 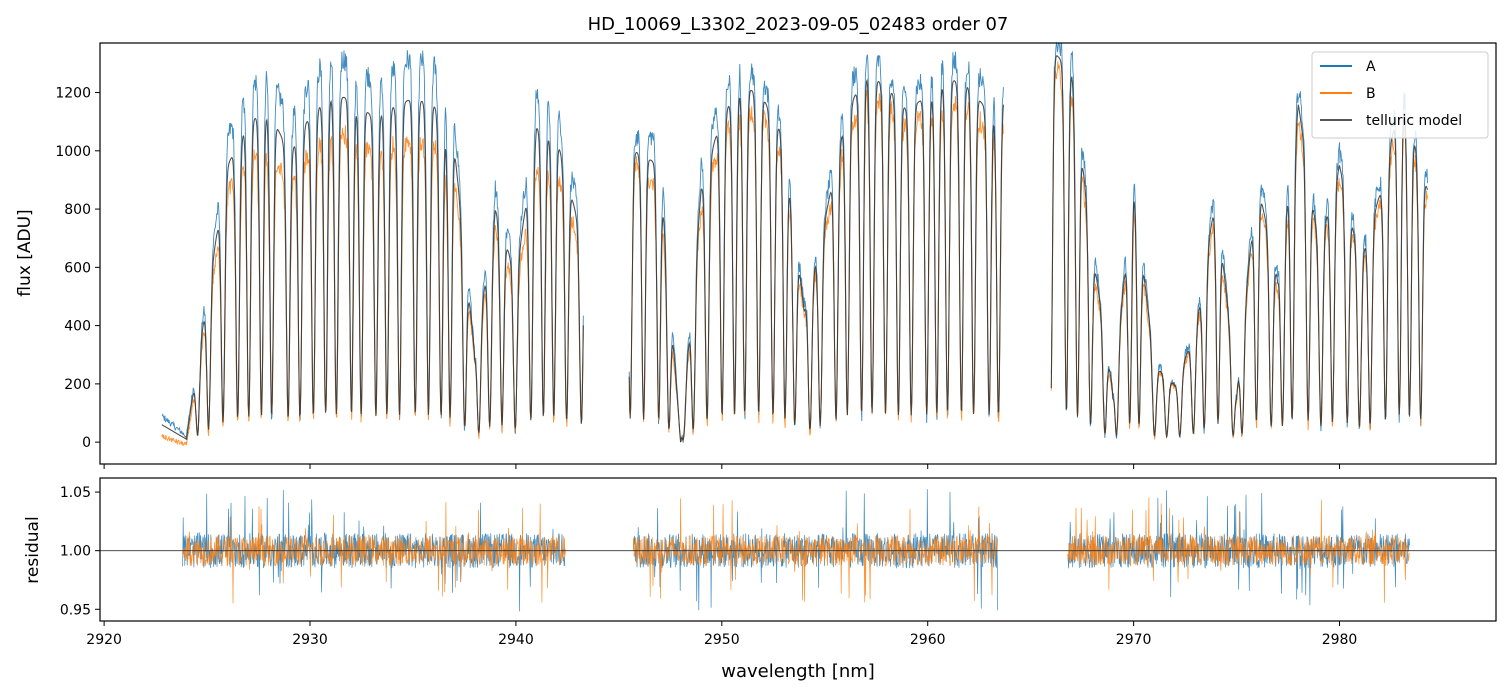 What do you see at coordinates (310, 640) in the screenshot?
I see `residual-x-tick-label: 2930` at bounding box center [310, 640].